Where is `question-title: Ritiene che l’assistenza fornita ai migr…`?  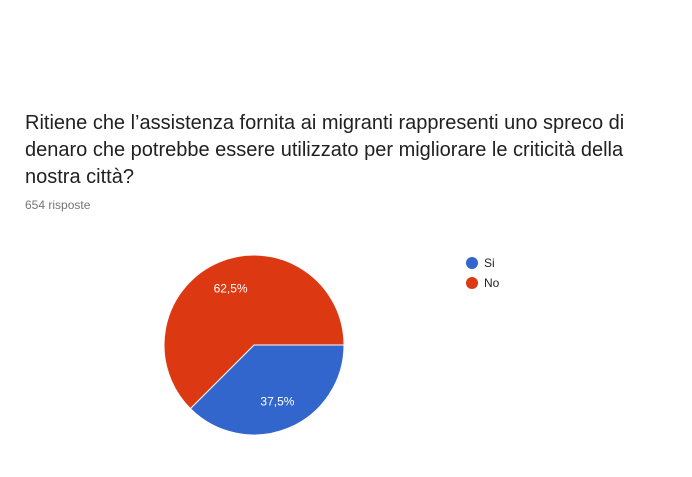 question-title: Ritiene che l’assistenza fornita ai migr… is located at coordinates (325, 150).